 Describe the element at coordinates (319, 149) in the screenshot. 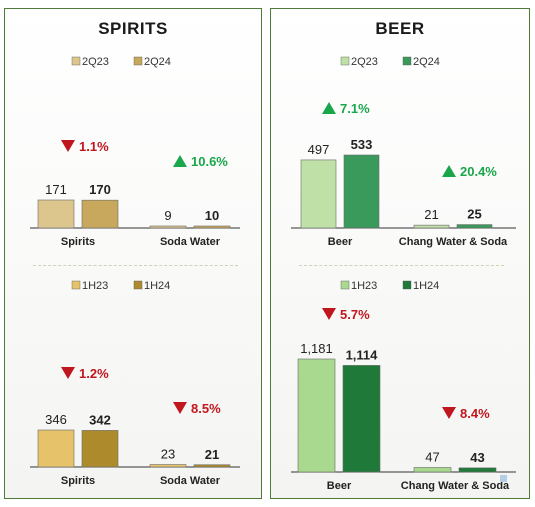

I see `data-label: 497` at that location.